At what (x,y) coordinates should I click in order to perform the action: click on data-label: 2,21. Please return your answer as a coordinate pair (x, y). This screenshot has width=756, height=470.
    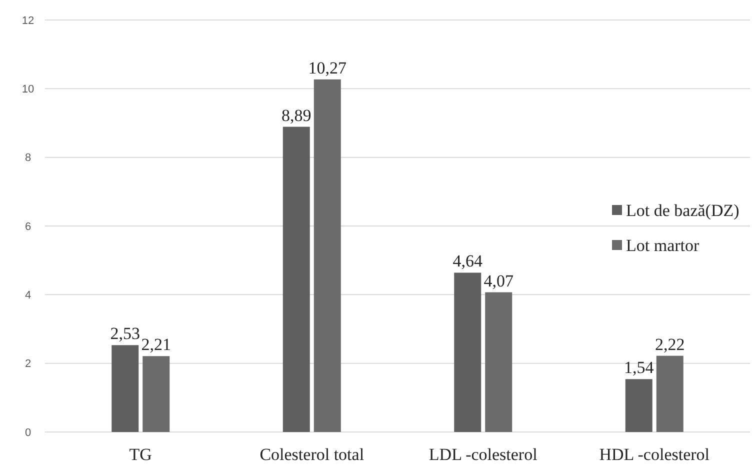
    Looking at the image, I should click on (156, 344).